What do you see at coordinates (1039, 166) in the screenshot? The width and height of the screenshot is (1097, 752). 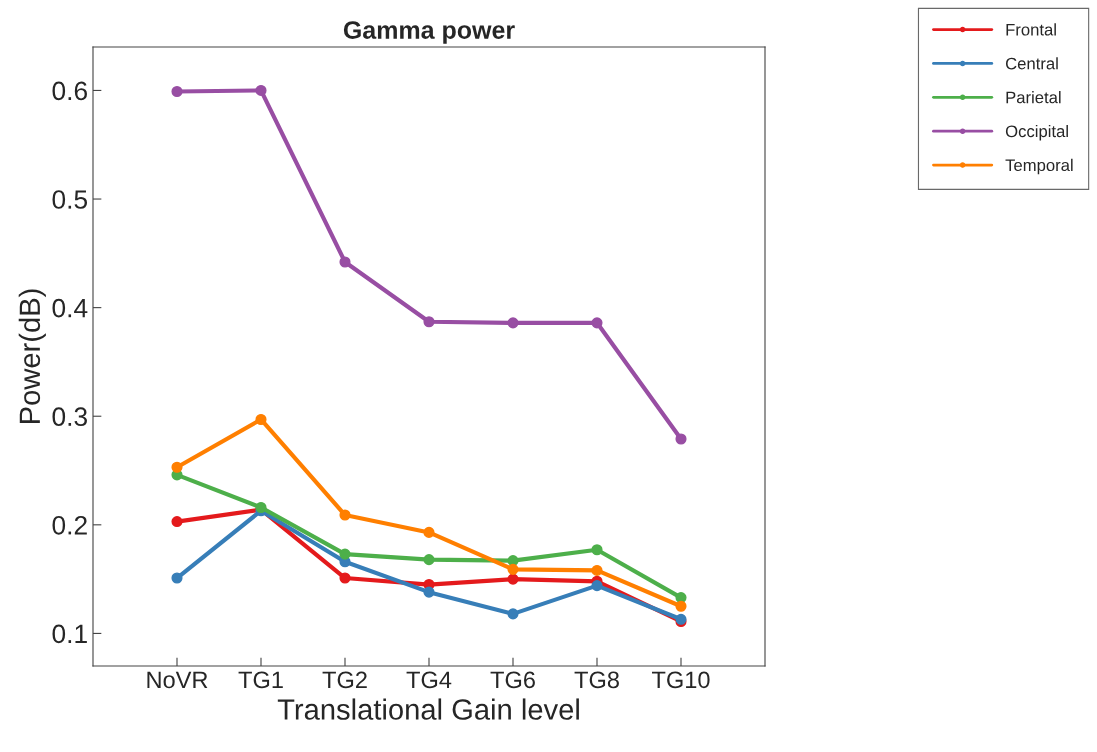 I see `legend-label: Temporal` at bounding box center [1039, 166].